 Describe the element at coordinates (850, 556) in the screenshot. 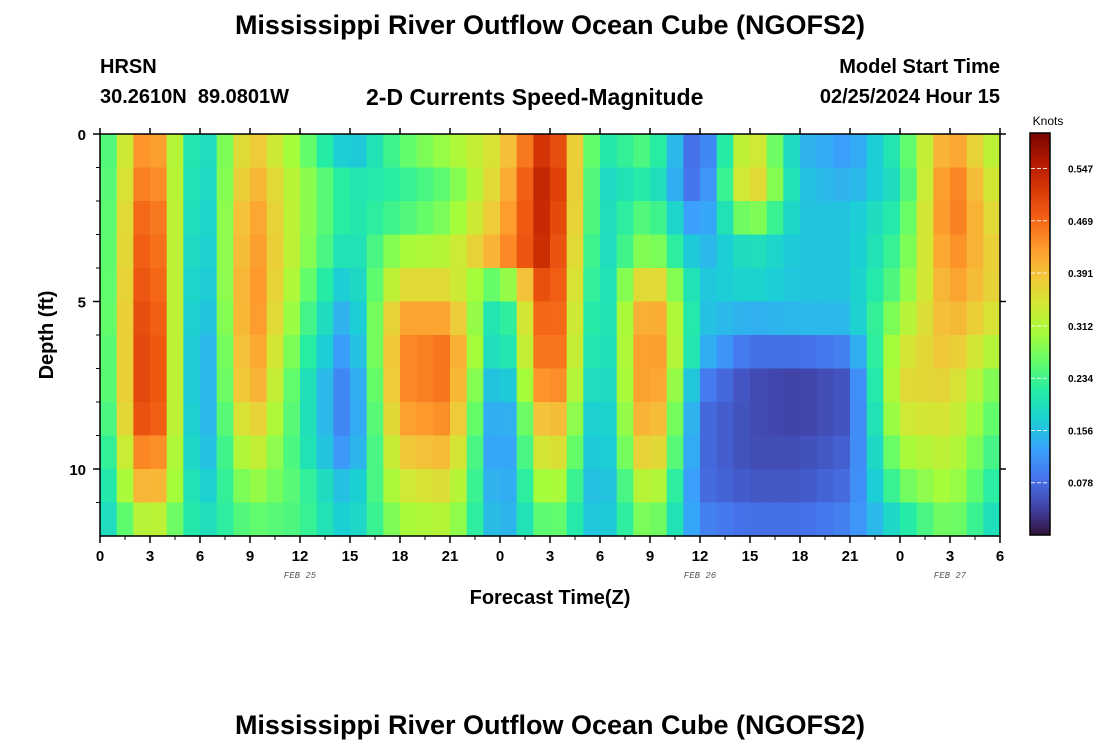

I see `x-tick-label: 21` at that location.